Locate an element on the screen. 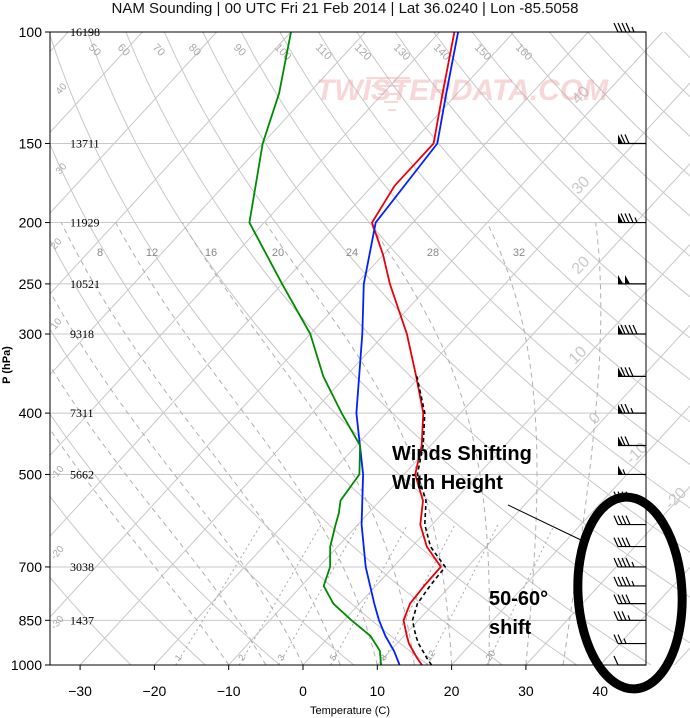 The width and height of the screenshot is (690, 718). highlight-circle is located at coordinates (630, 593).